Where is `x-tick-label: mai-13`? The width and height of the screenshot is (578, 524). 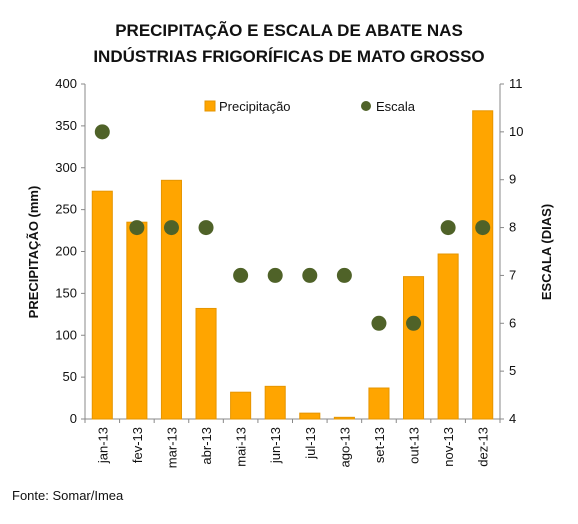 x-tick-label: mai-13 is located at coordinates (241, 447).